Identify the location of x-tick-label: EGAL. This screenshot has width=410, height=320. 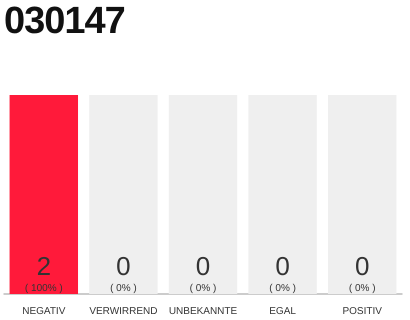
(282, 311).